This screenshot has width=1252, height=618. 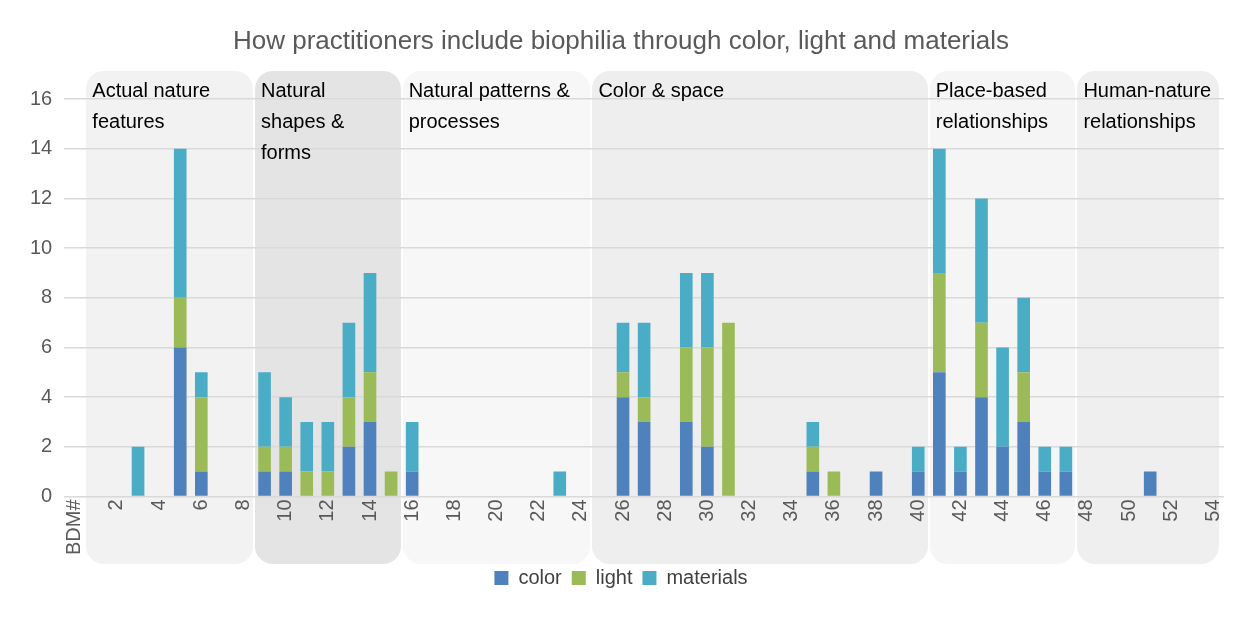 What do you see at coordinates (1043, 510) in the screenshot?
I see `x-tick-label: 46` at bounding box center [1043, 510].